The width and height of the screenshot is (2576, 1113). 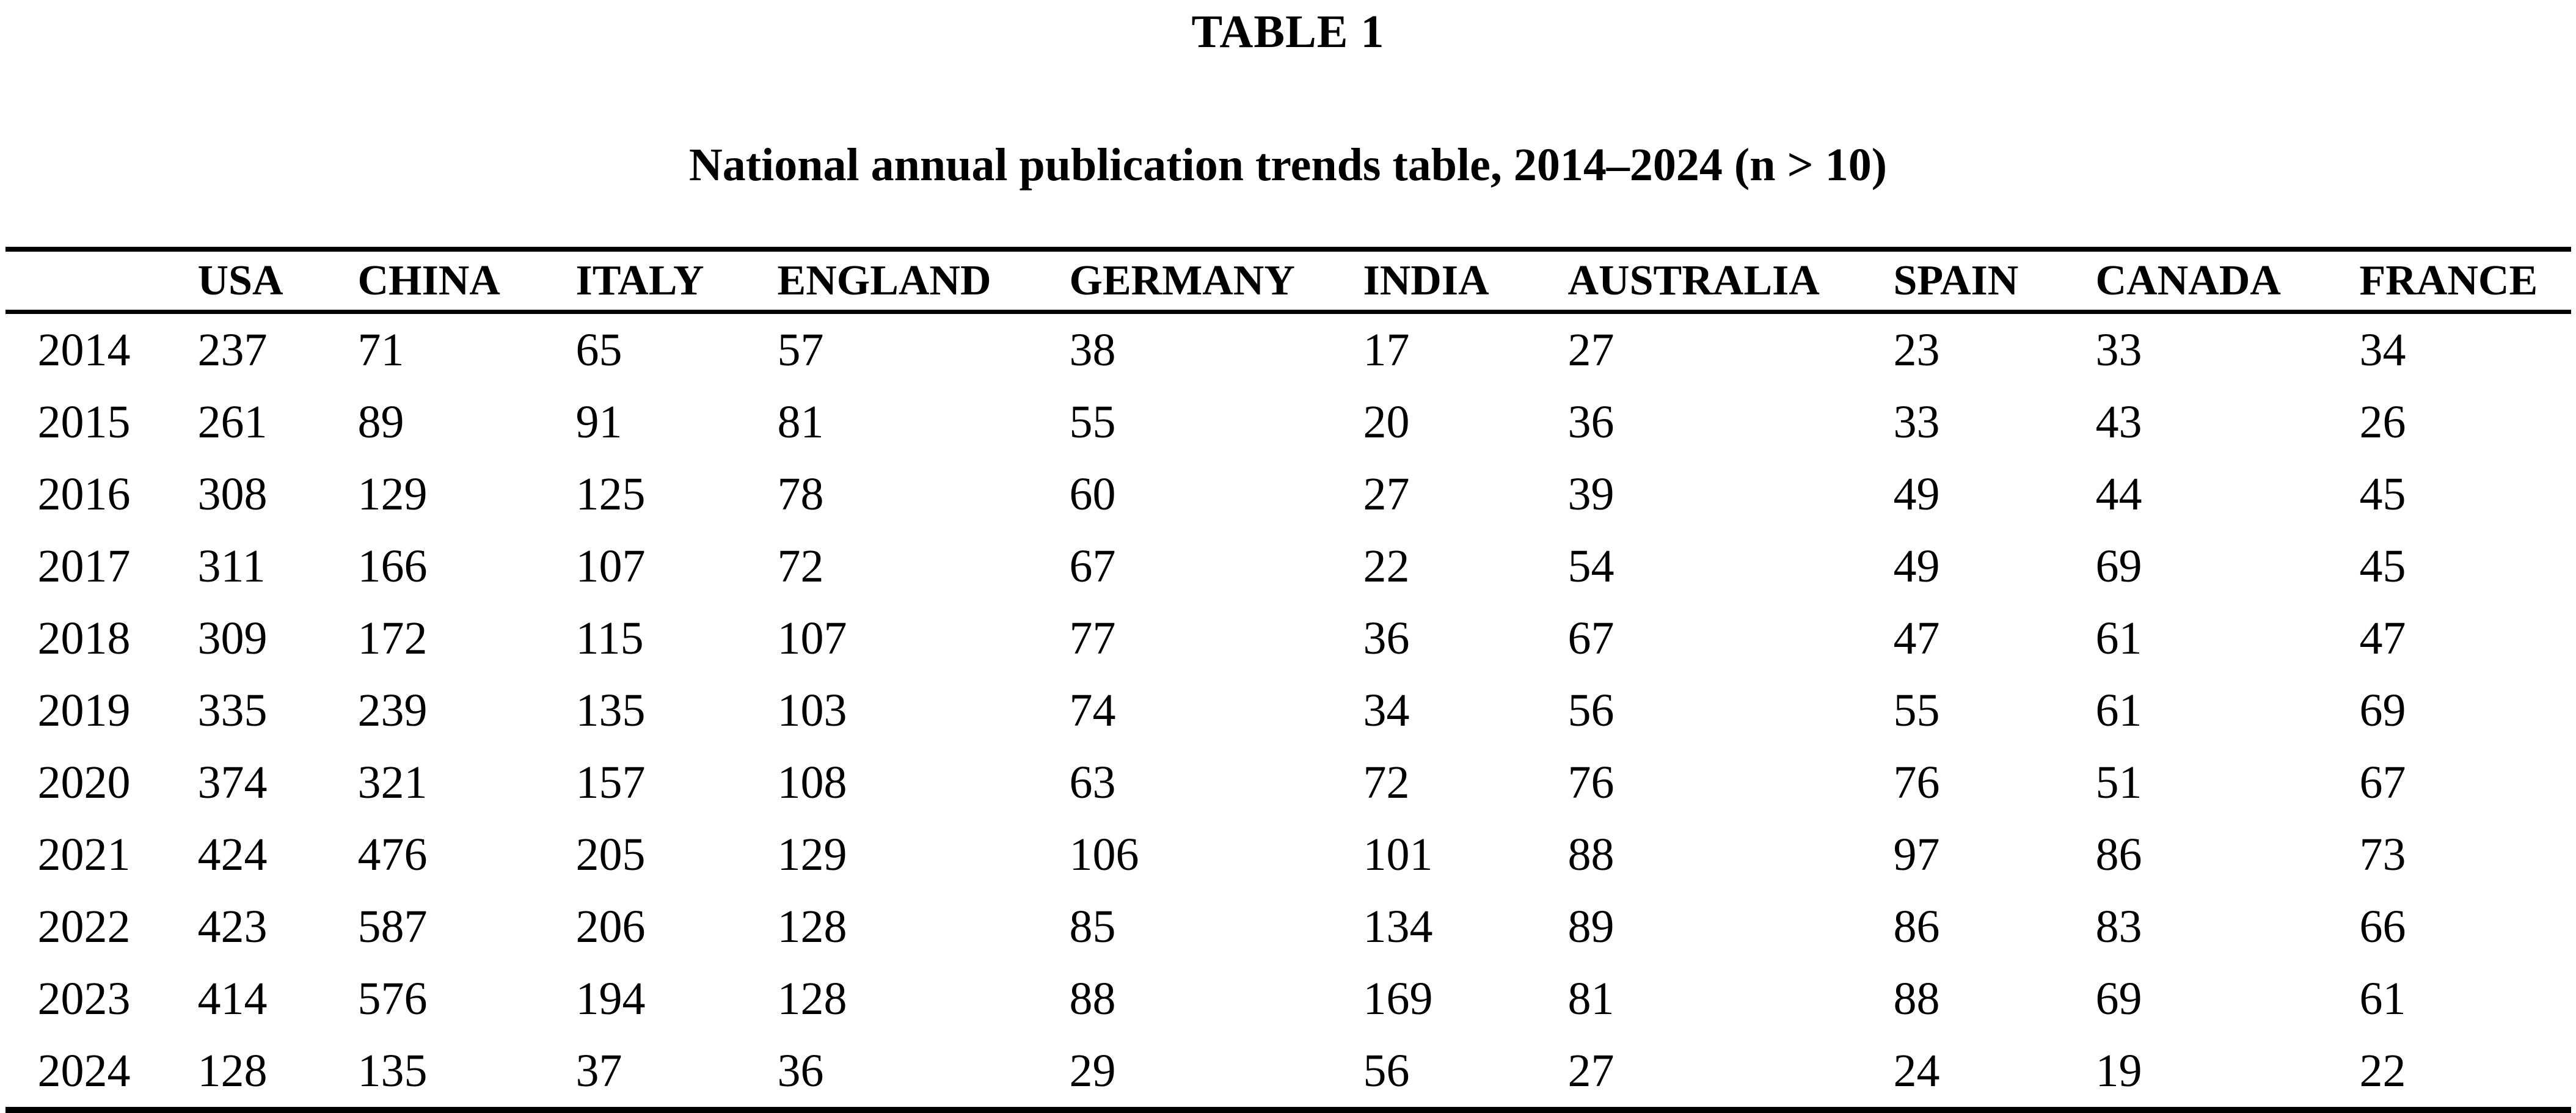 I want to click on table-row: 2017 311 166 107 72 67 22 54 49 69 45, so click(x=1288, y=566).